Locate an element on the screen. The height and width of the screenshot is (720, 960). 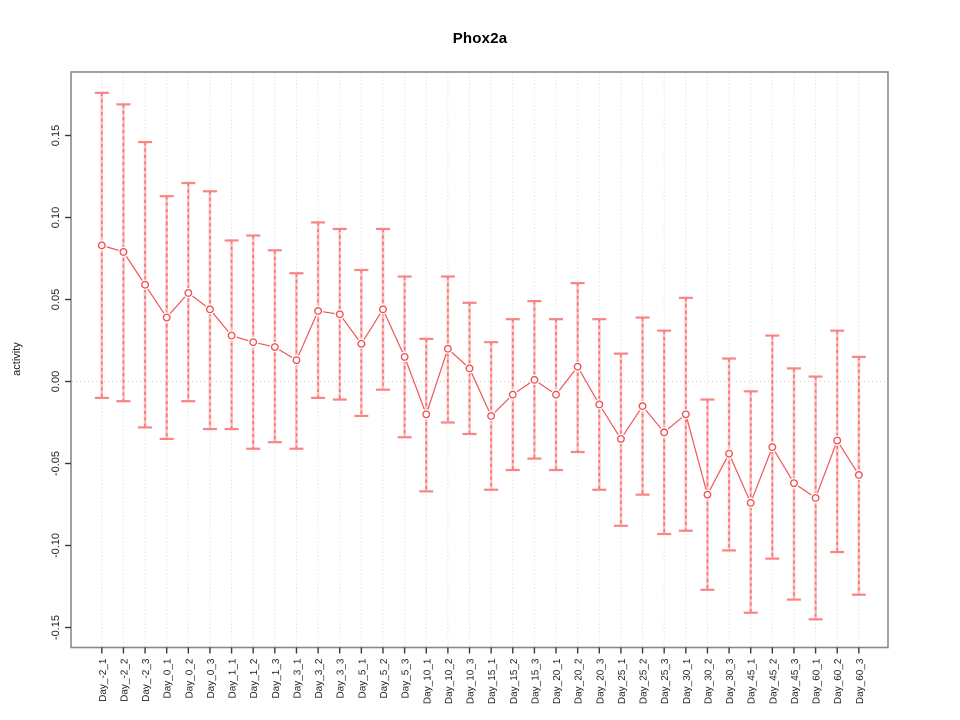
x-tick-label: Day_30_3 is located at coordinates (730, 681).